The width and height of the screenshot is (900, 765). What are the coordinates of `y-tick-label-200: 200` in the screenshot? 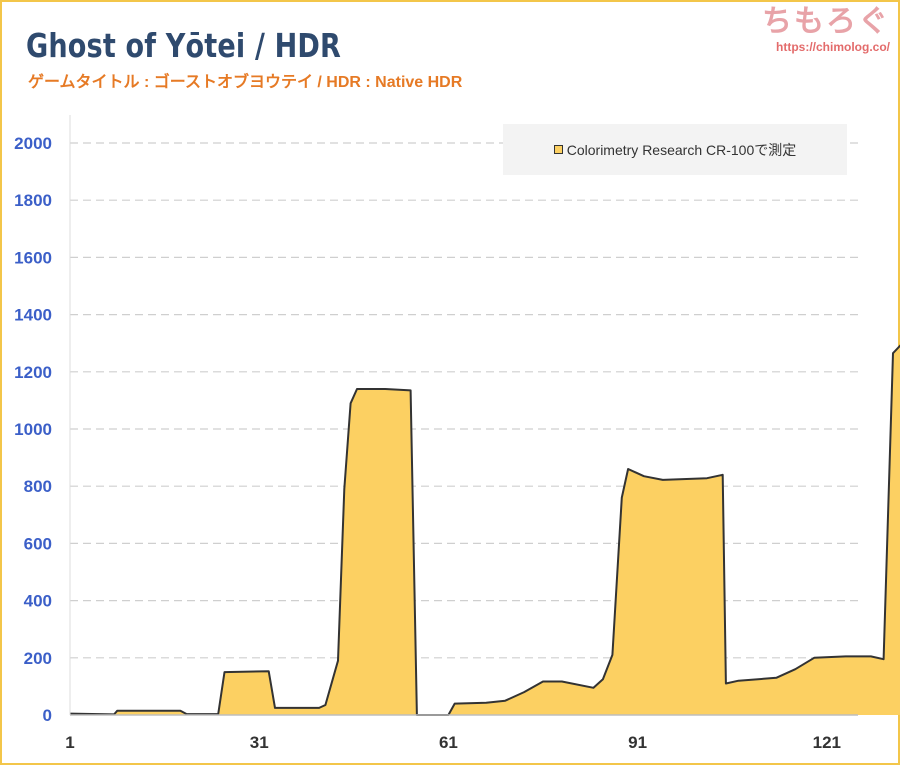 It's located at (38, 658).